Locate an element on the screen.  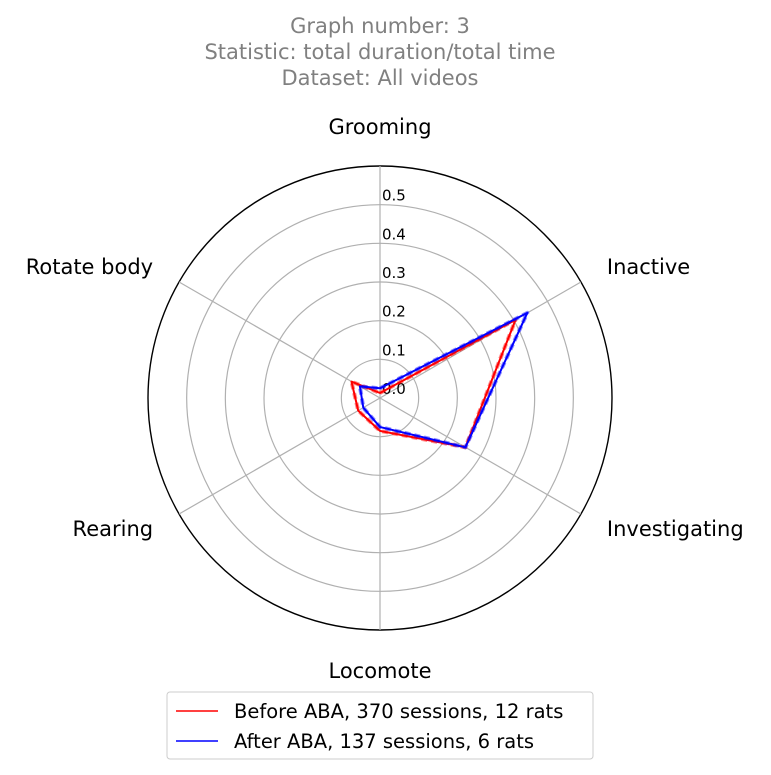
category-label-locomote: Locomote is located at coordinates (379, 671).